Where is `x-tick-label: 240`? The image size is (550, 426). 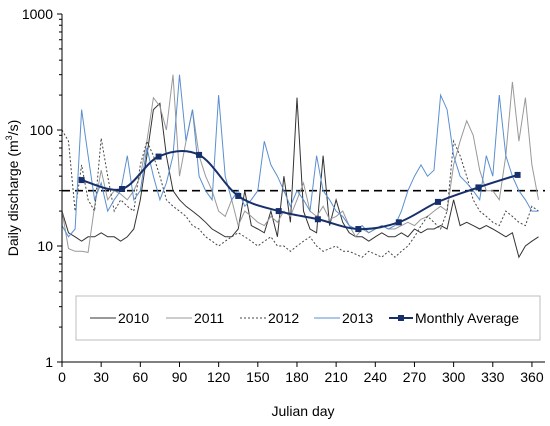
x-tick-label: 240 is located at coordinates (376, 377).